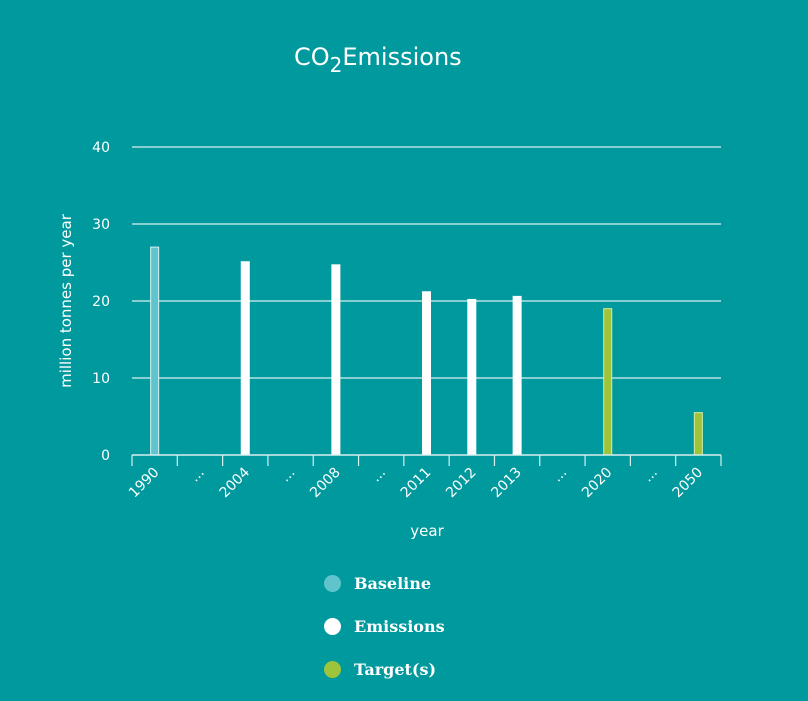 This screenshot has width=808, height=701. What do you see at coordinates (105, 456) in the screenshot?
I see `y-tick-label: 0` at bounding box center [105, 456].